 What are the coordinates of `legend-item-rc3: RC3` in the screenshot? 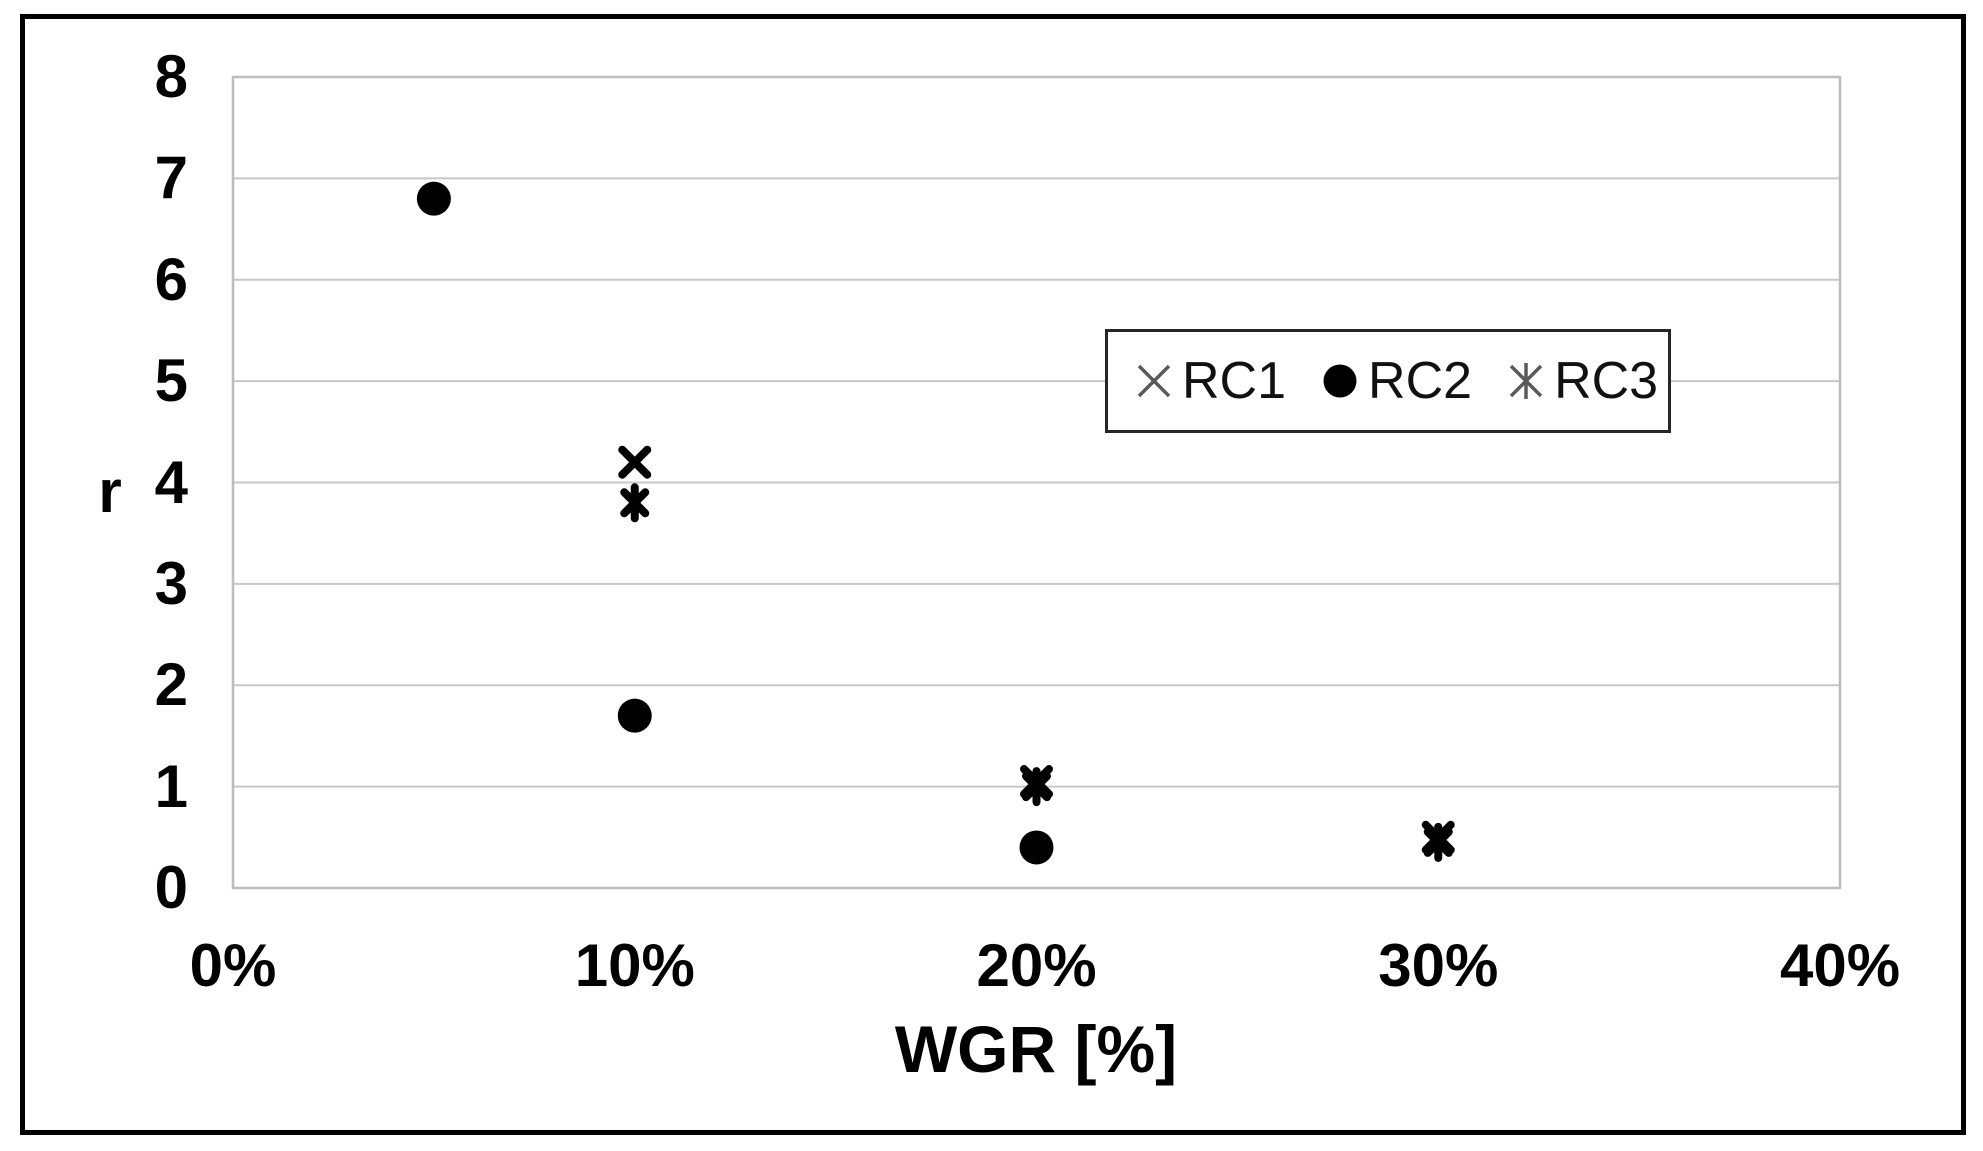 It's located at (1581, 381).